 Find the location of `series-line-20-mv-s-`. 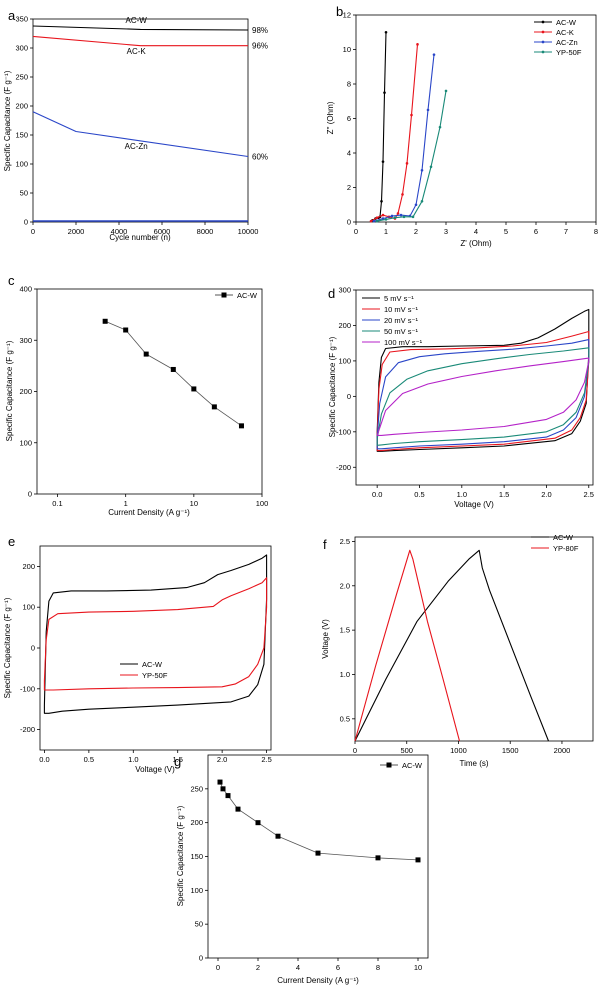

series-line-20-mv-s- is located at coordinates (483, 394).